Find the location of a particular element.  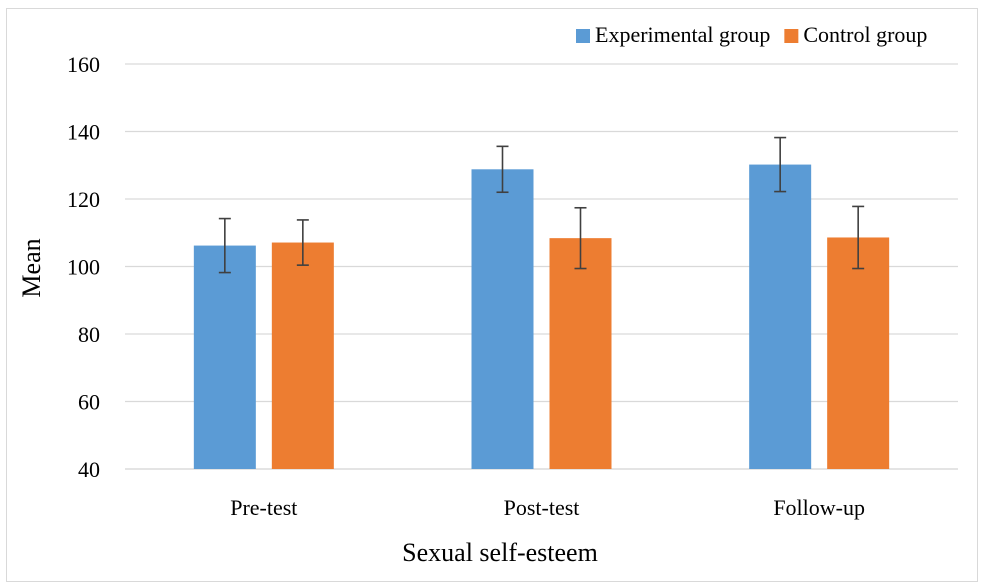

x-axis-title: Sexual self-esteem is located at coordinates (500, 552).